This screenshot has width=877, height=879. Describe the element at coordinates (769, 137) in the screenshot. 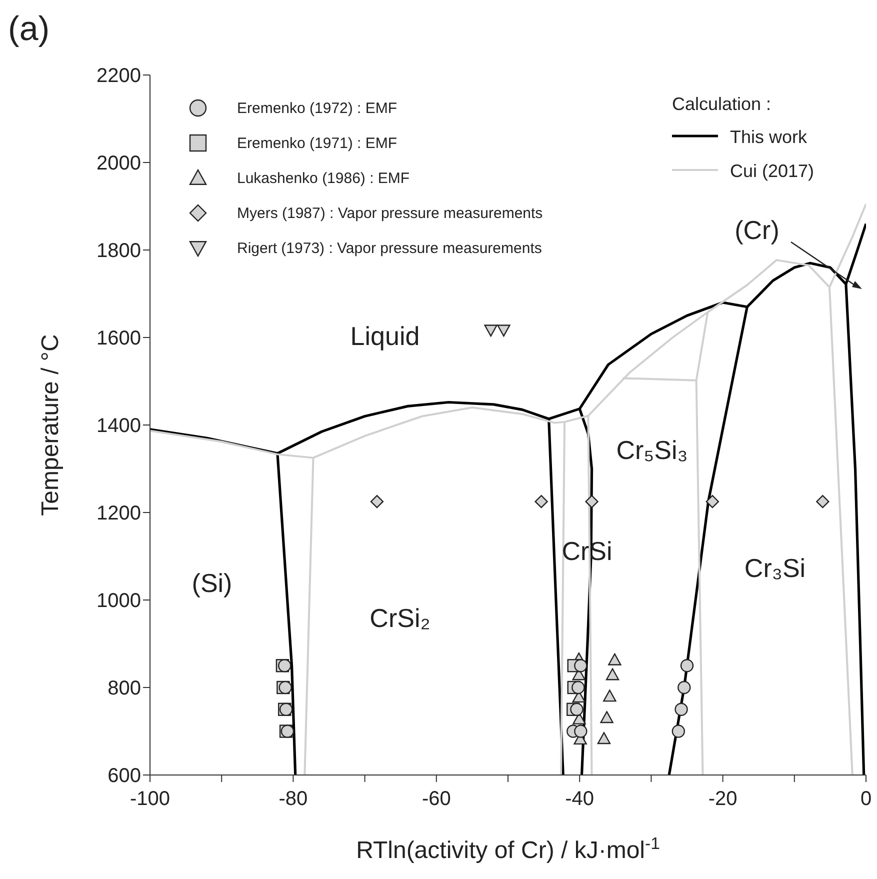

I see `legend-label: This work` at that location.